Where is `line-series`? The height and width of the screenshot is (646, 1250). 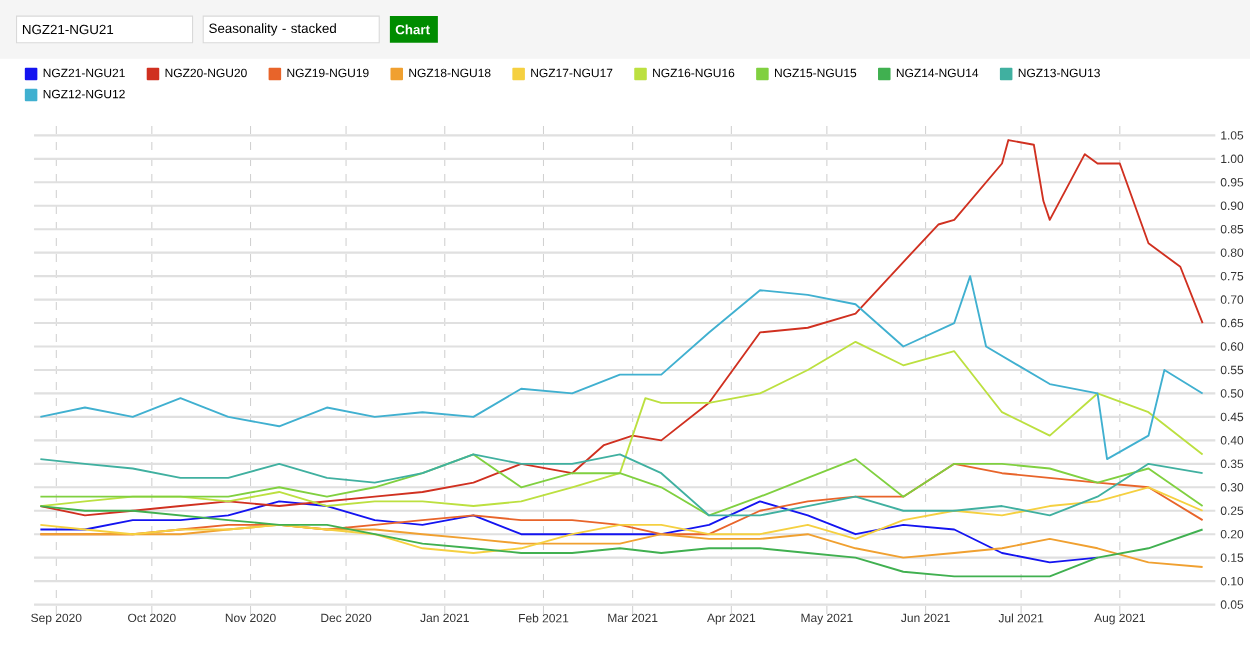 line-series is located at coordinates (621, 520).